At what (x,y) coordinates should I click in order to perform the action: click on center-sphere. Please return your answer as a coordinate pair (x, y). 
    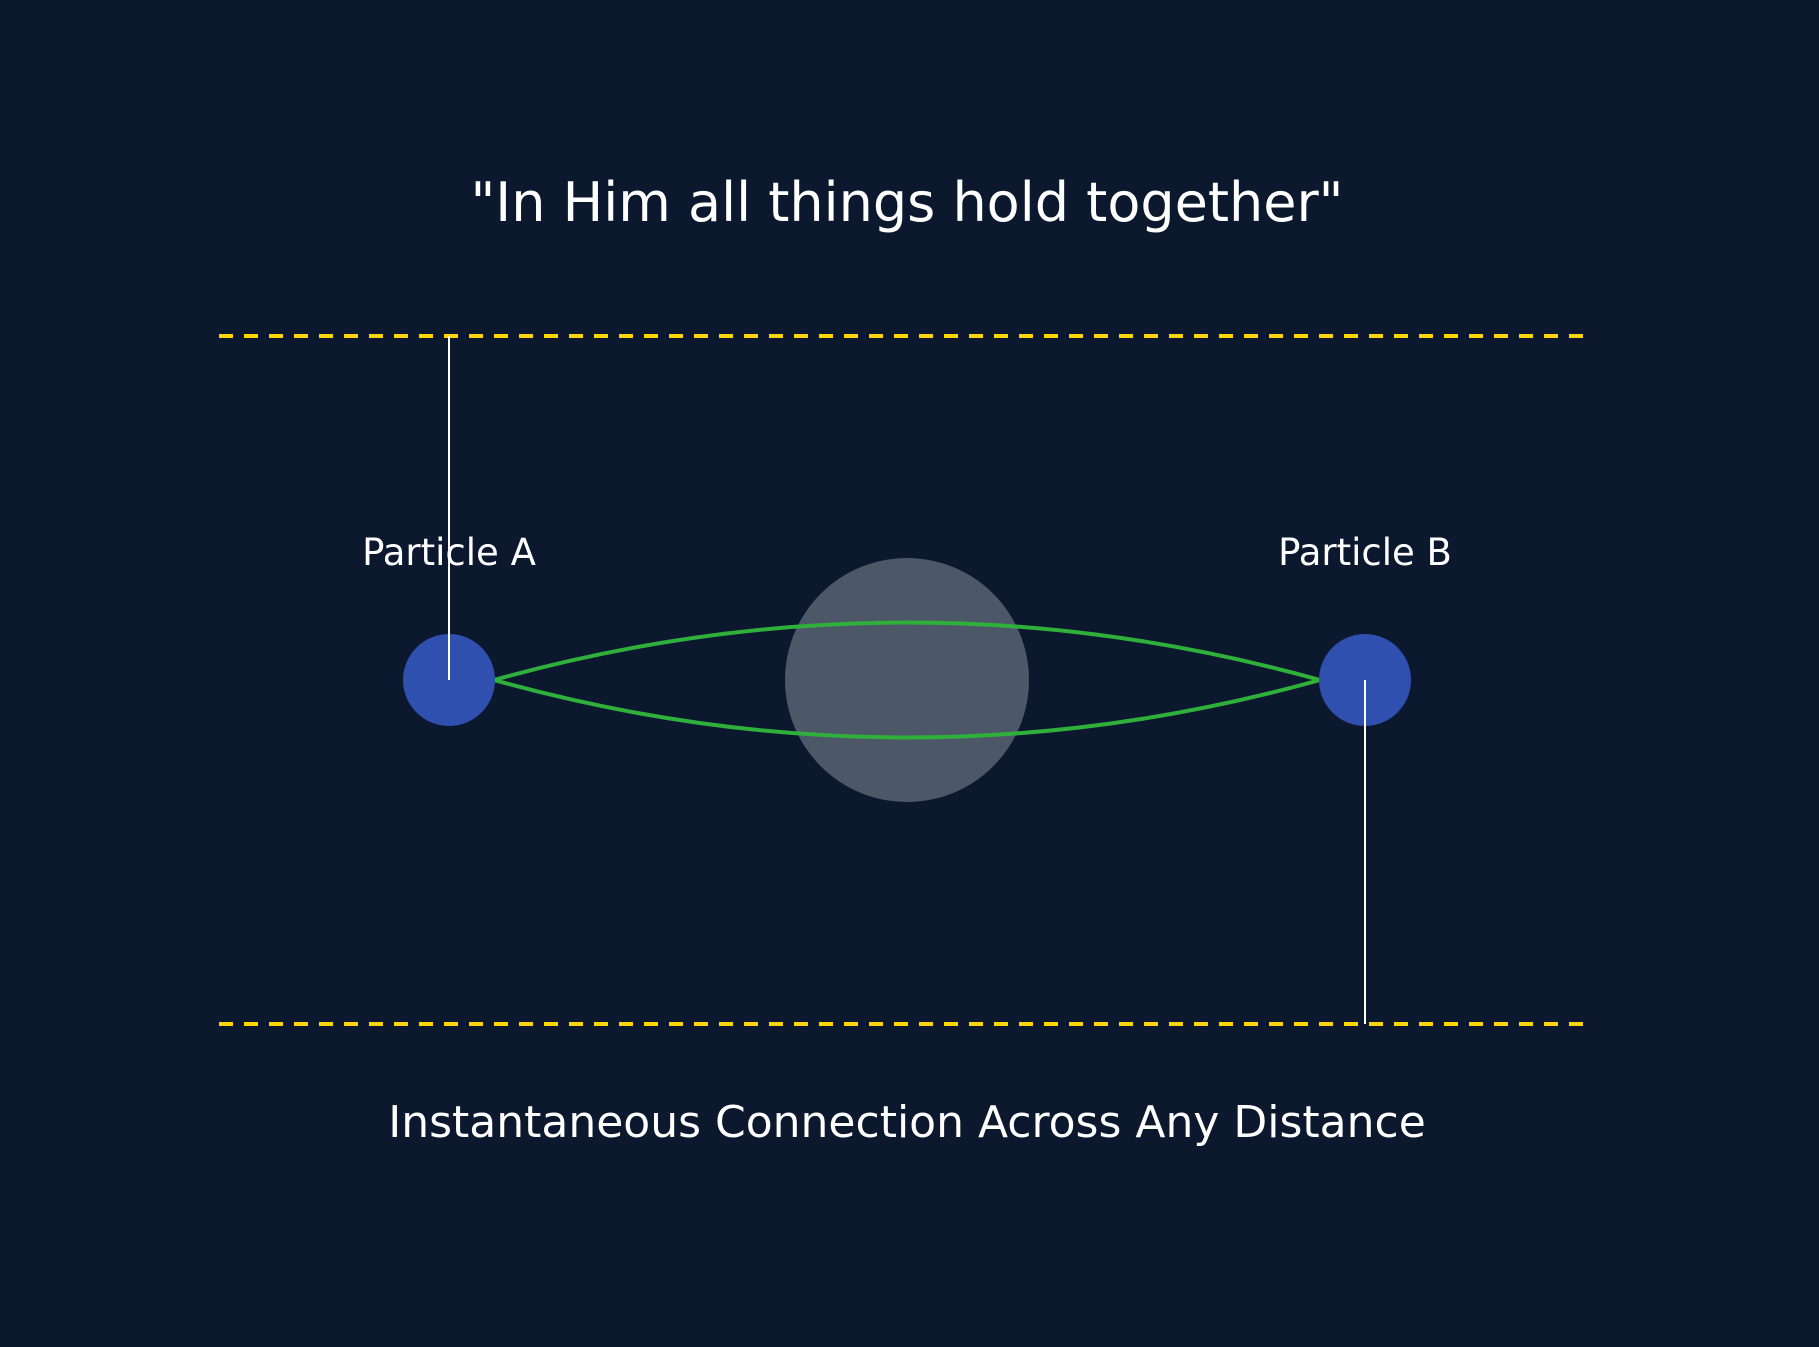
    Looking at the image, I should click on (907, 680).